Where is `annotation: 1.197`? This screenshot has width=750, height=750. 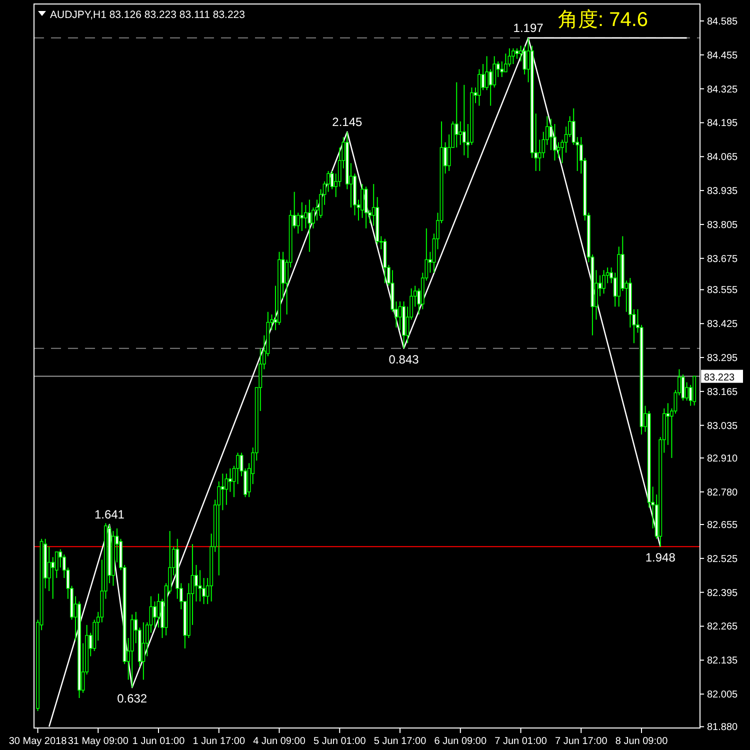
annotation: 1.197 is located at coordinates (528, 27).